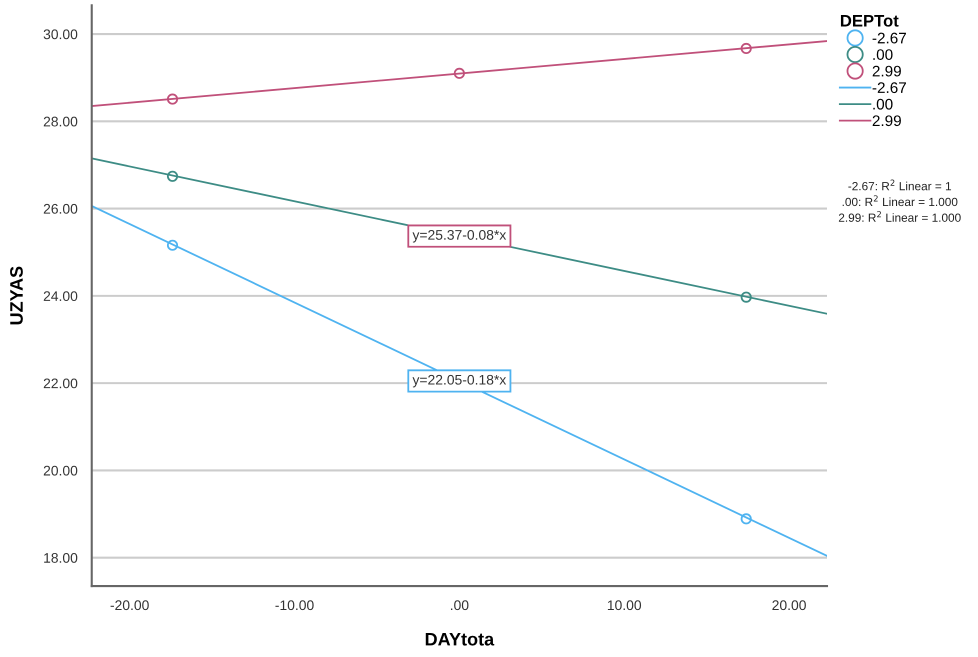  Describe the element at coordinates (459, 236) in the screenshot. I see `annotation: y=25.37-0.08*x` at that location.